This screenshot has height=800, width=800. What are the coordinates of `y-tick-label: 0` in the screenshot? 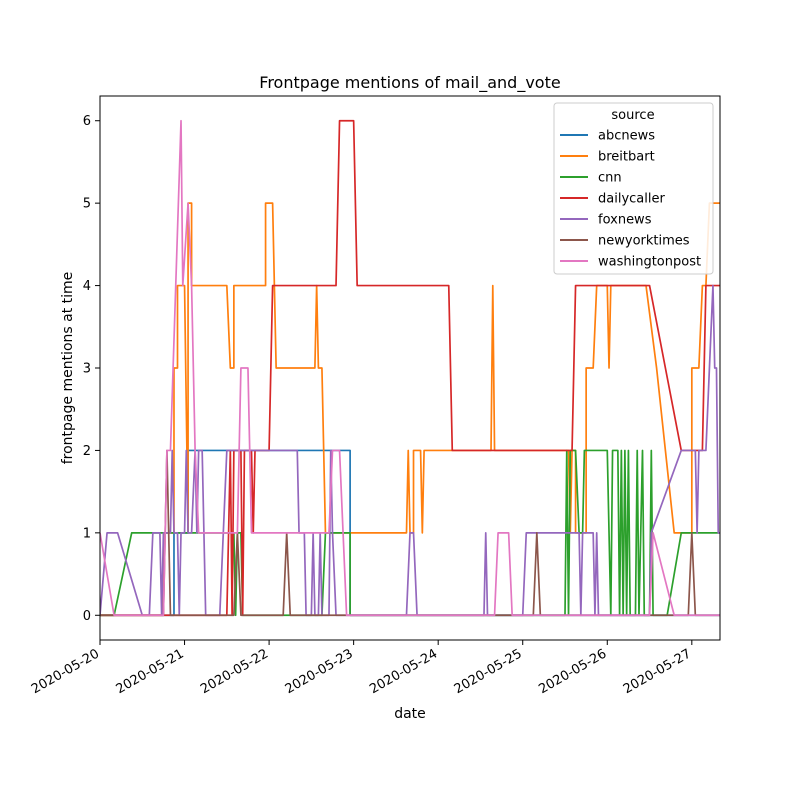 It's located at (87, 616).